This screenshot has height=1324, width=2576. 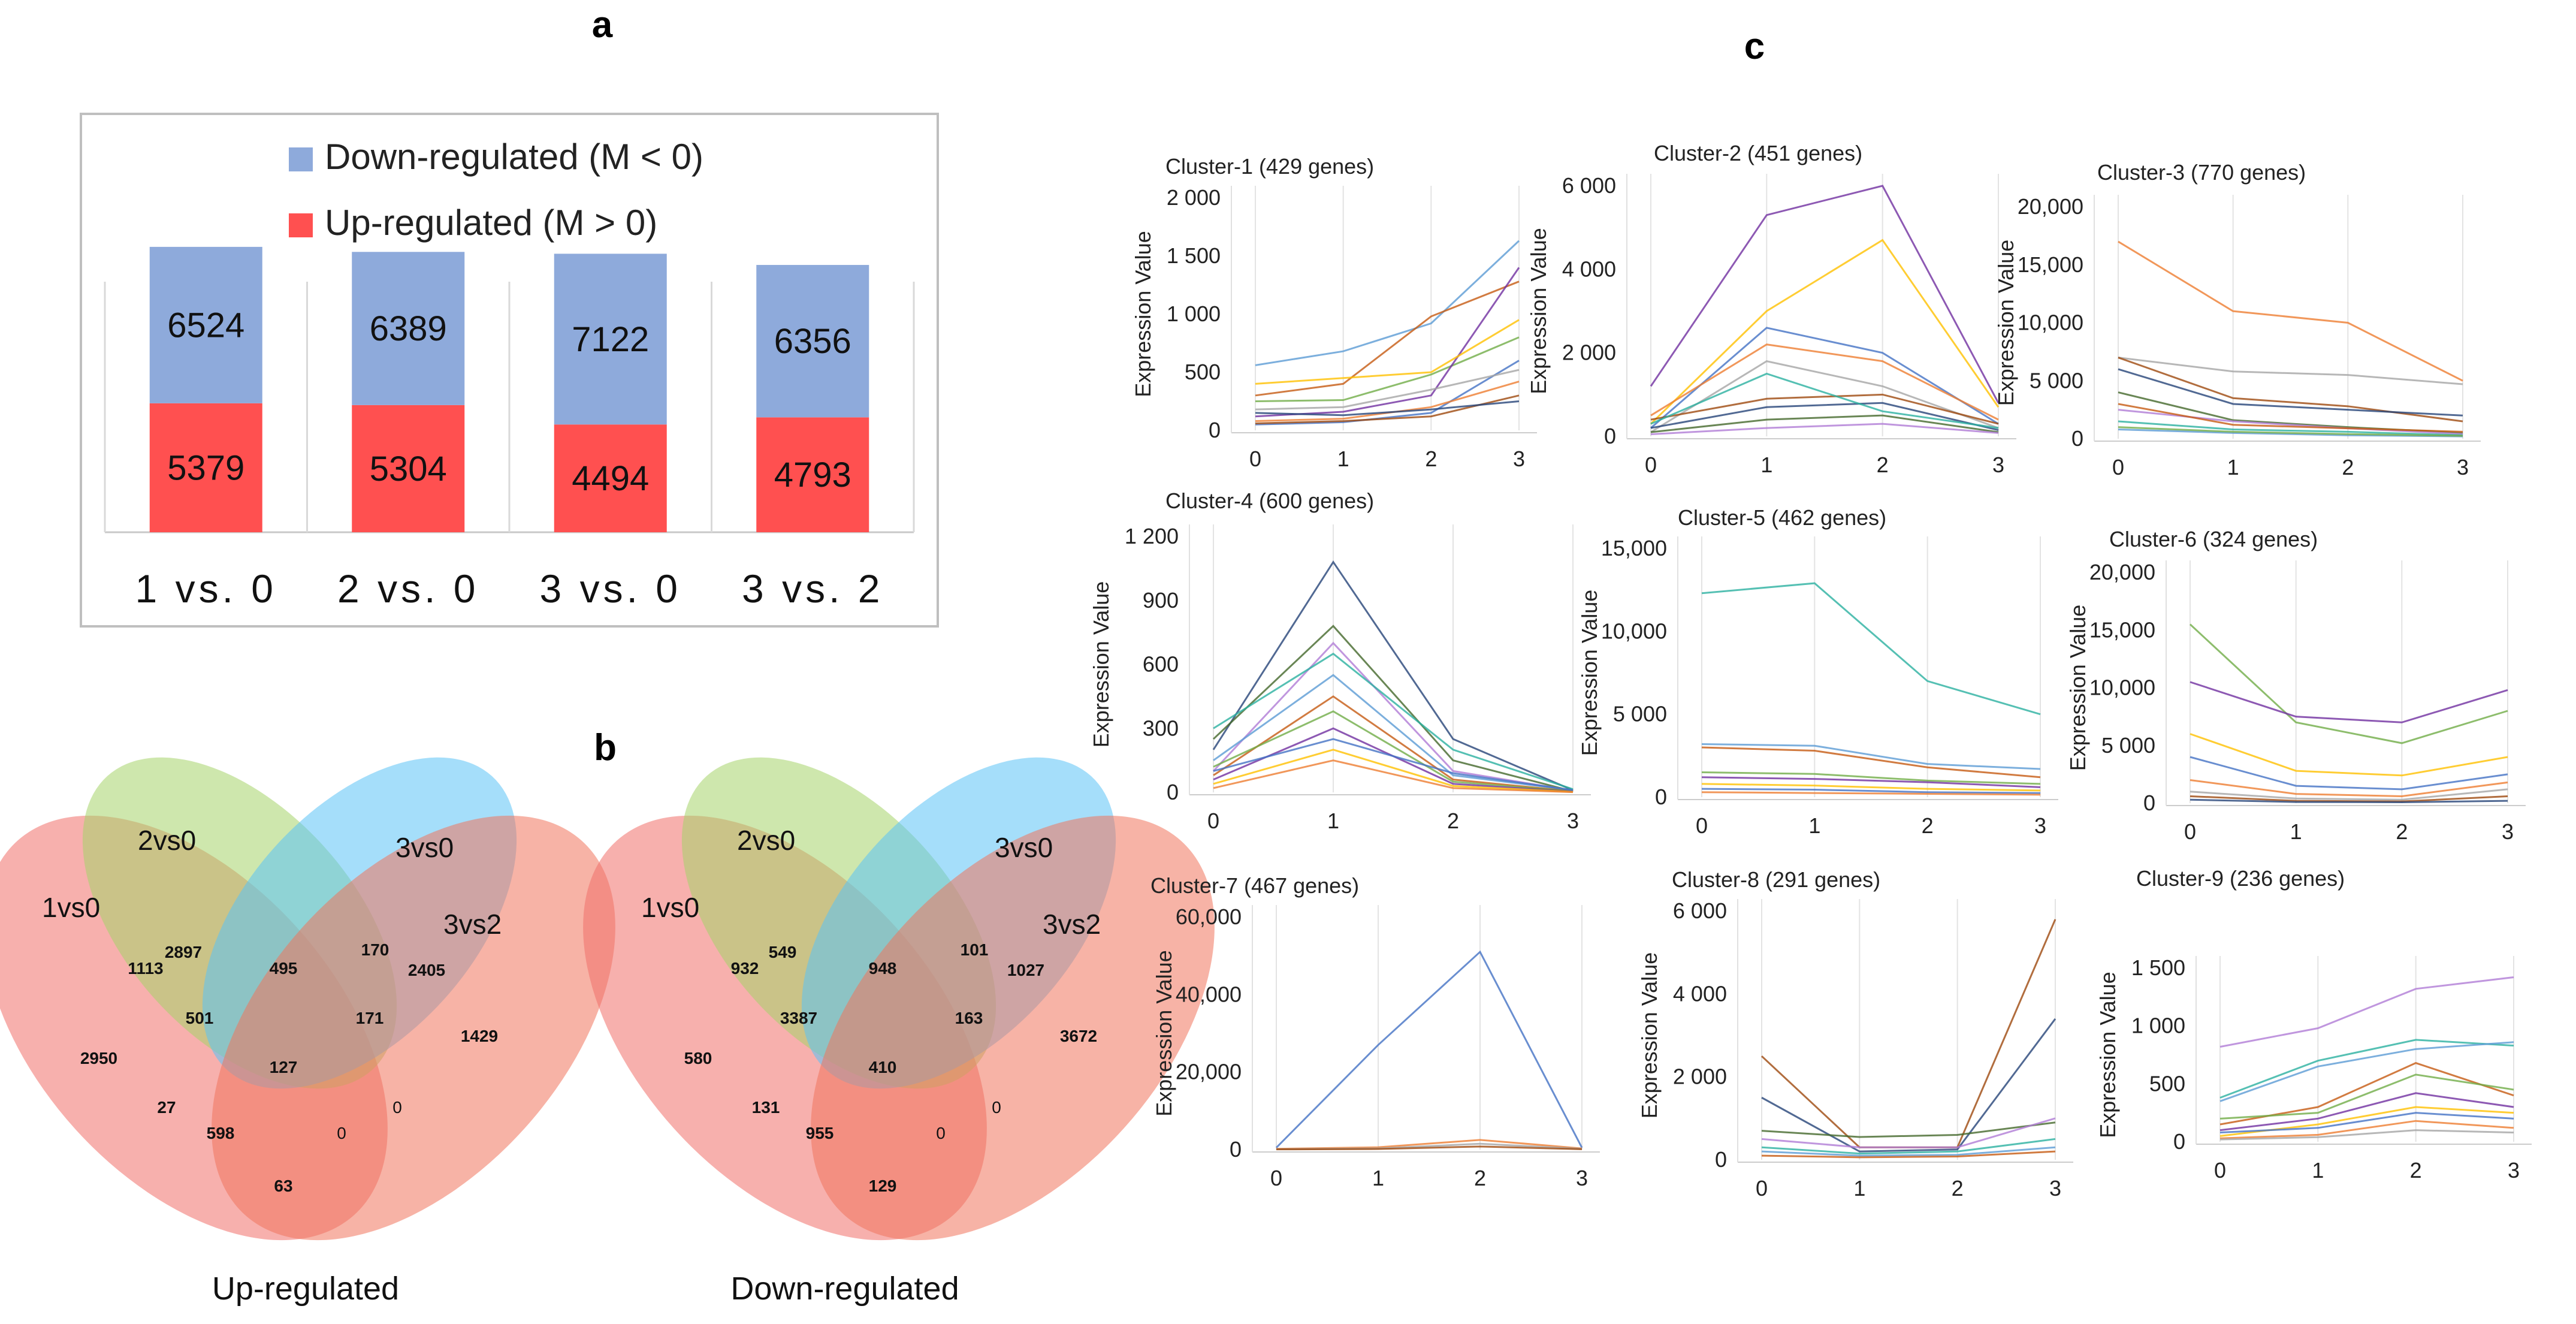 I want to click on y-tick-label: 15,000, so click(x=2051, y=264).